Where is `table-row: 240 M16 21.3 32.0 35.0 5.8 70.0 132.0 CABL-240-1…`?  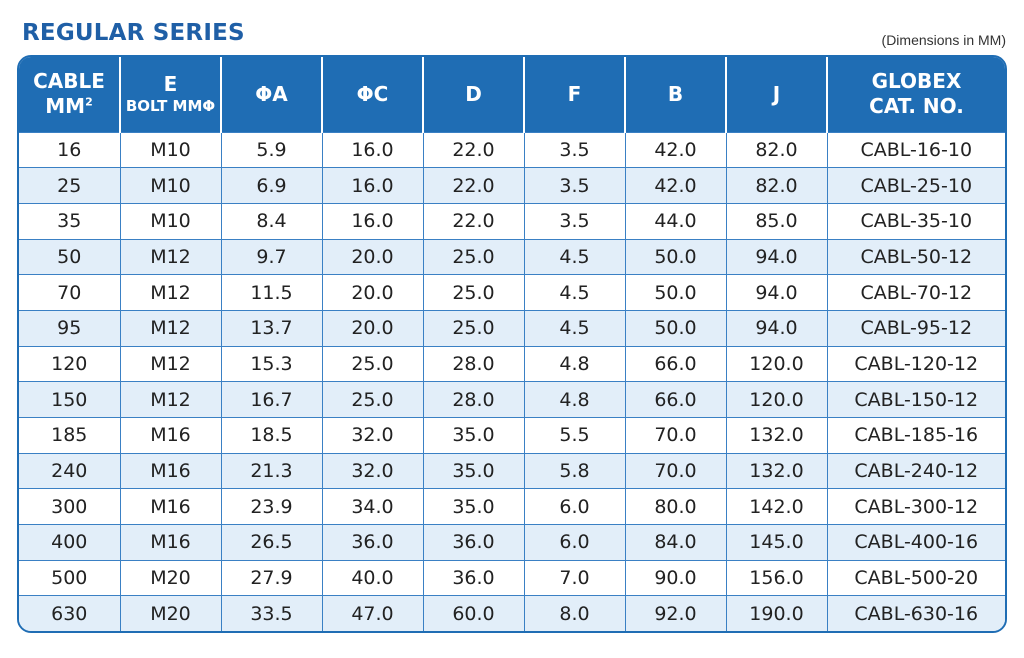 table-row: 240 M16 21.3 32.0 35.0 5.8 70.0 132.0 CABL-240-1… is located at coordinates (512, 471).